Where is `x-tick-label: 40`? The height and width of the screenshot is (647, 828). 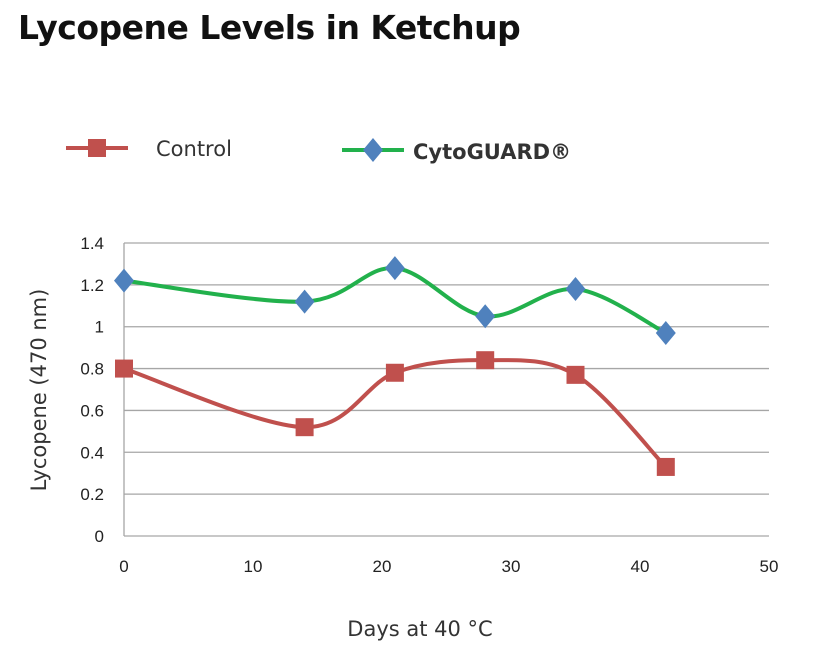 x-tick-label: 40 is located at coordinates (640, 566).